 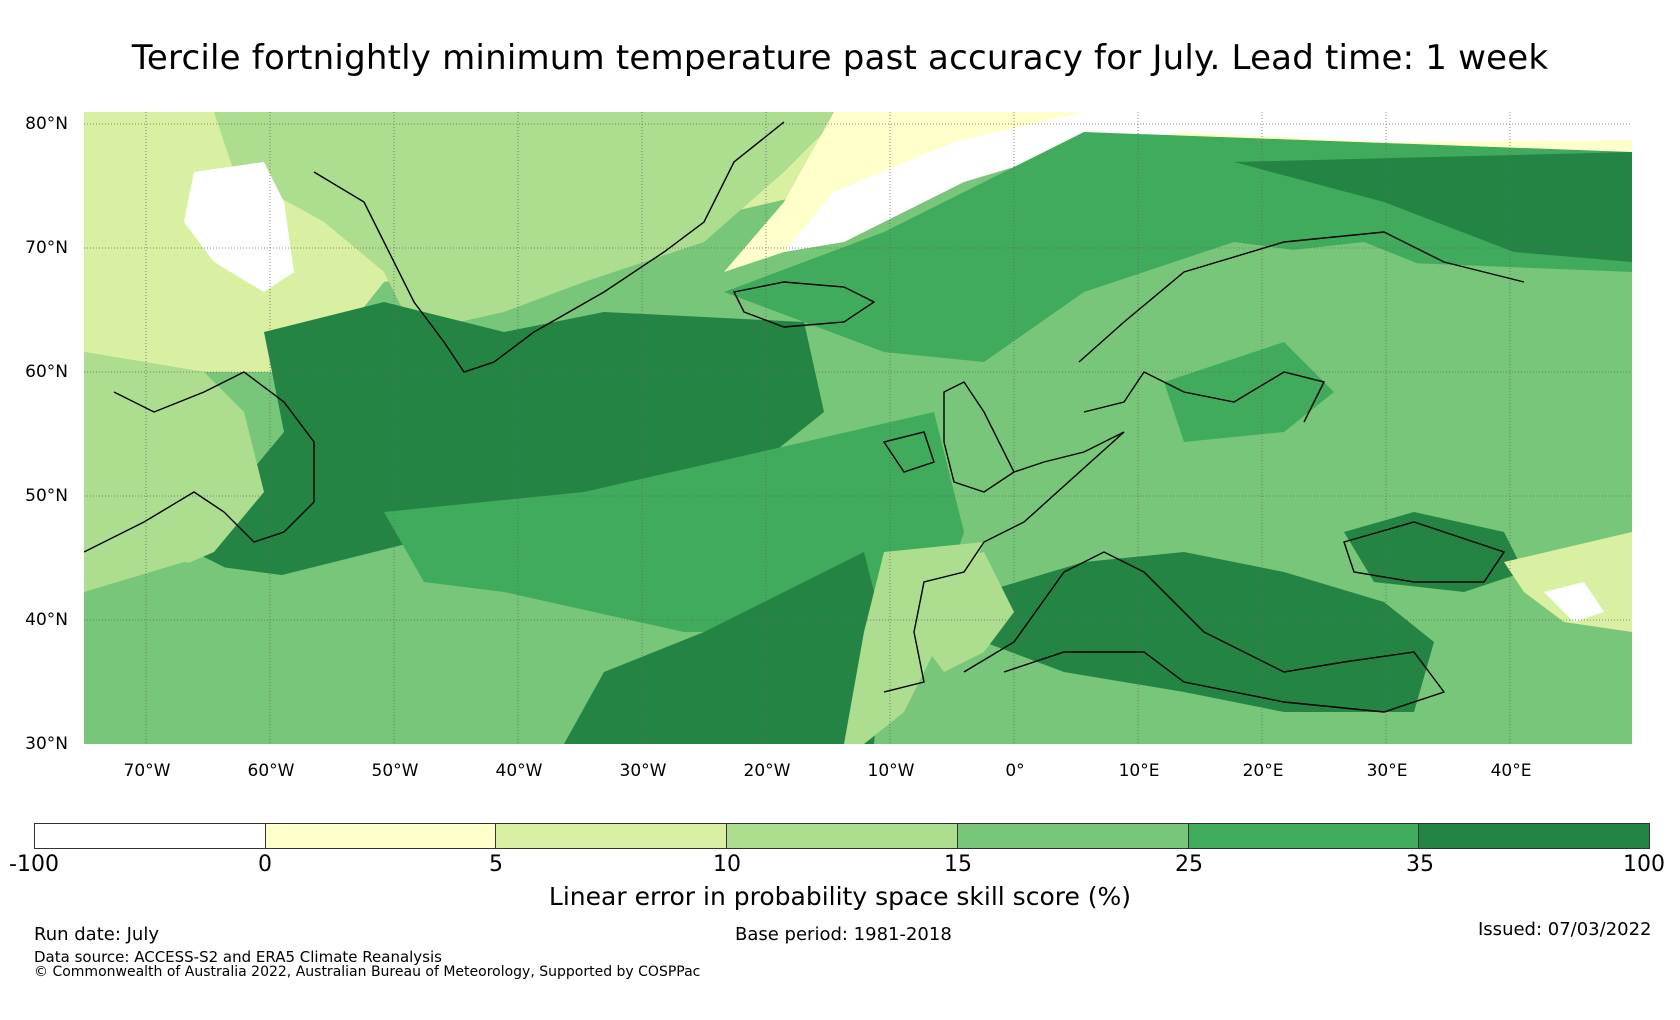 I want to click on lat-label-40n: 40°N, so click(x=46, y=620).